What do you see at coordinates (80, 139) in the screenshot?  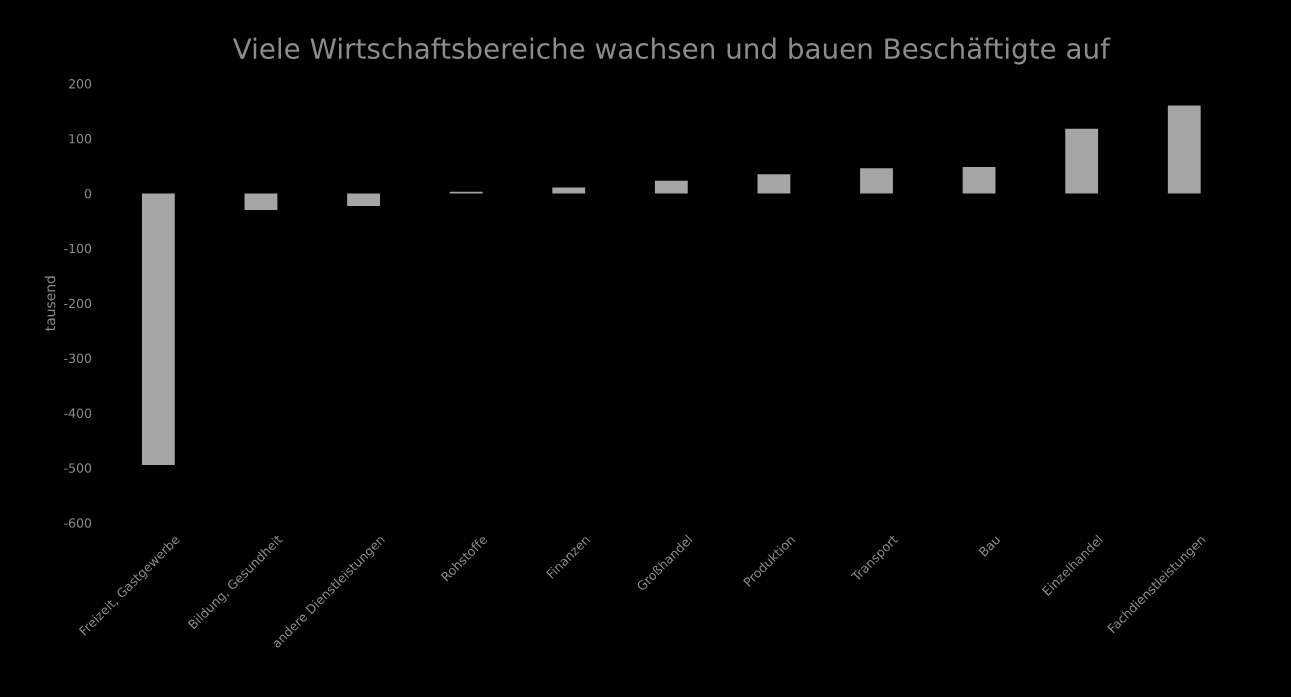 I see `y-tick-label: 100` at bounding box center [80, 139].